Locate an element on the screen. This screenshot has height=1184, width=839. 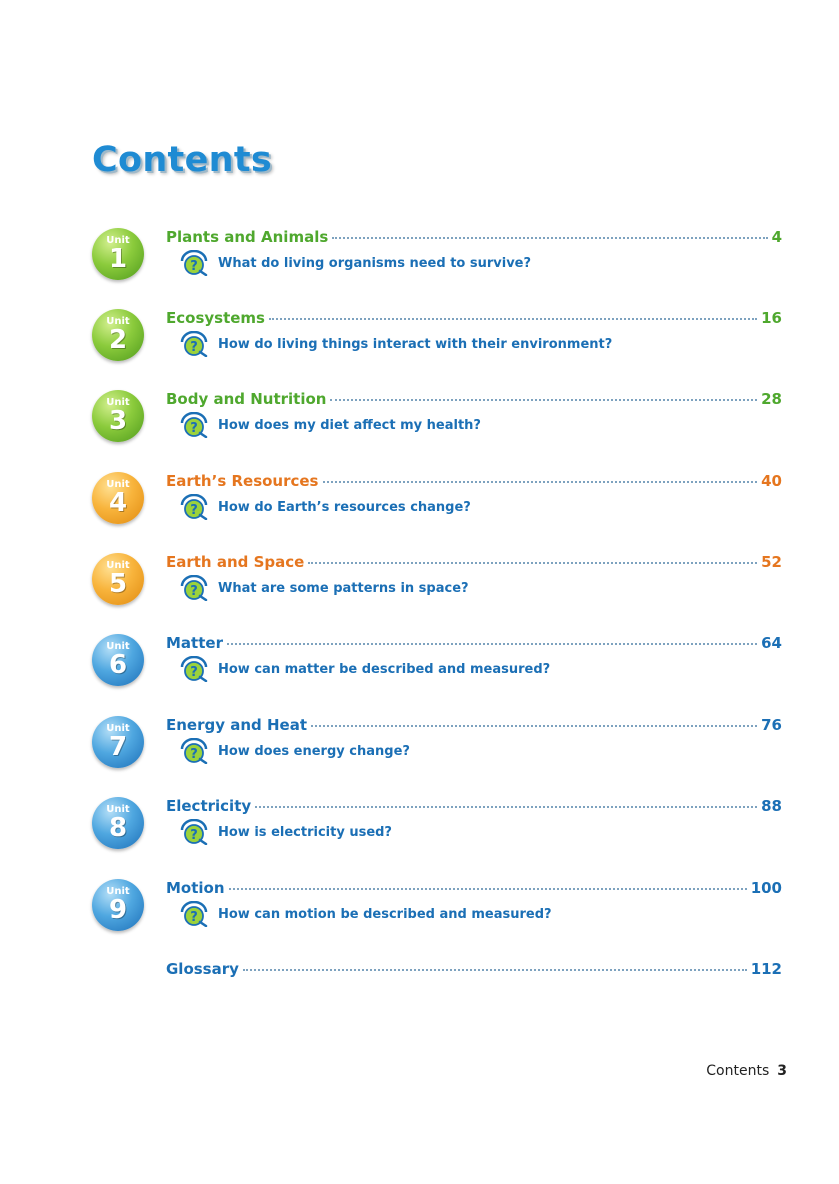
toc-line: Motion 100 is located at coordinates (474, 889).